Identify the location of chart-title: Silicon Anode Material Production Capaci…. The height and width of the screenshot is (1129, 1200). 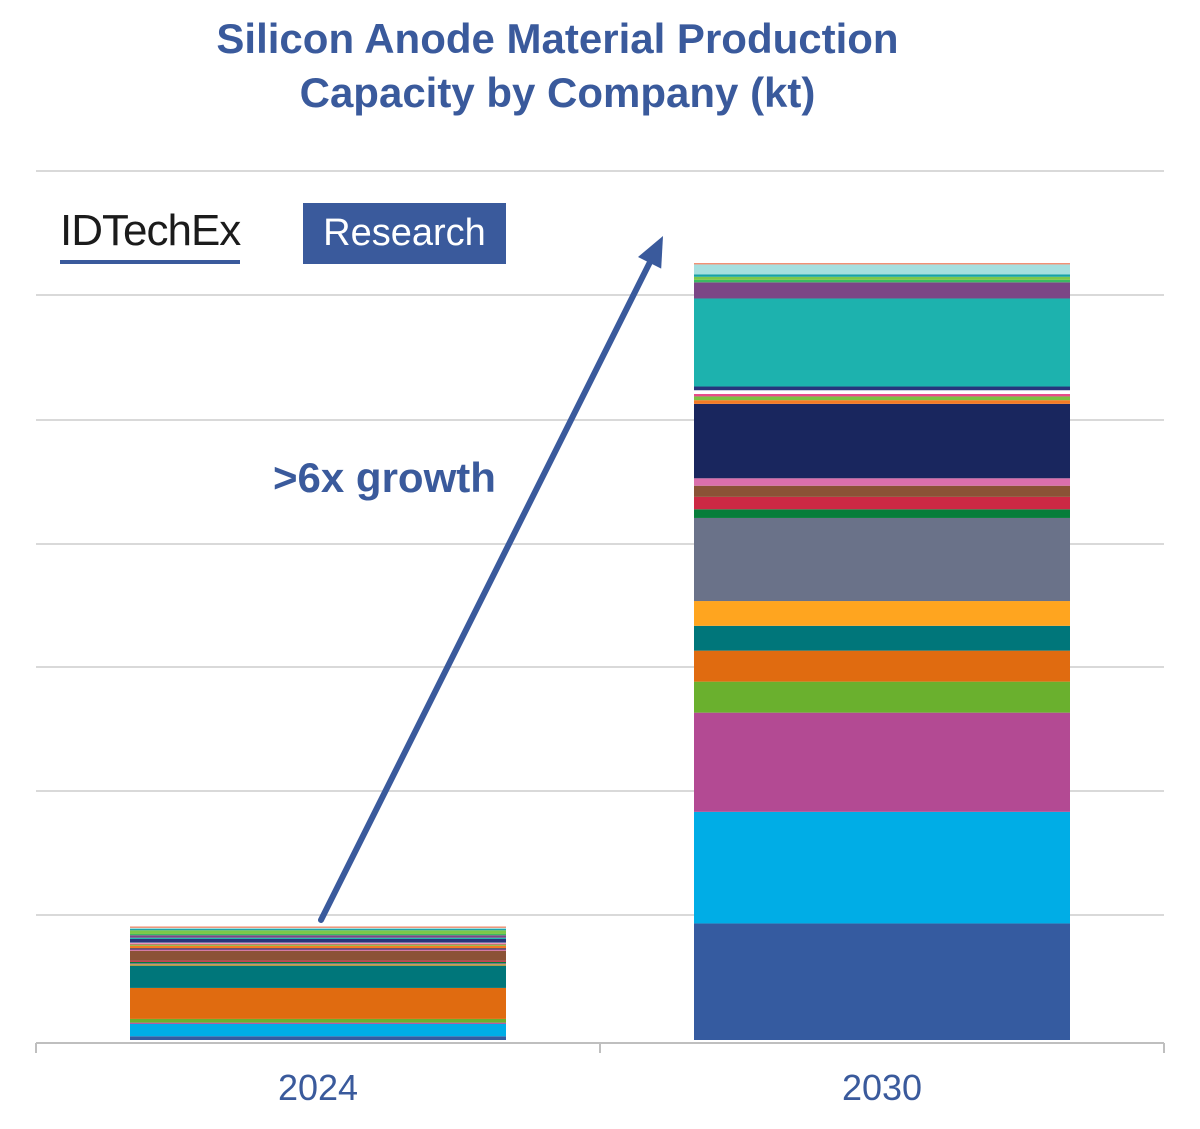
(557, 66).